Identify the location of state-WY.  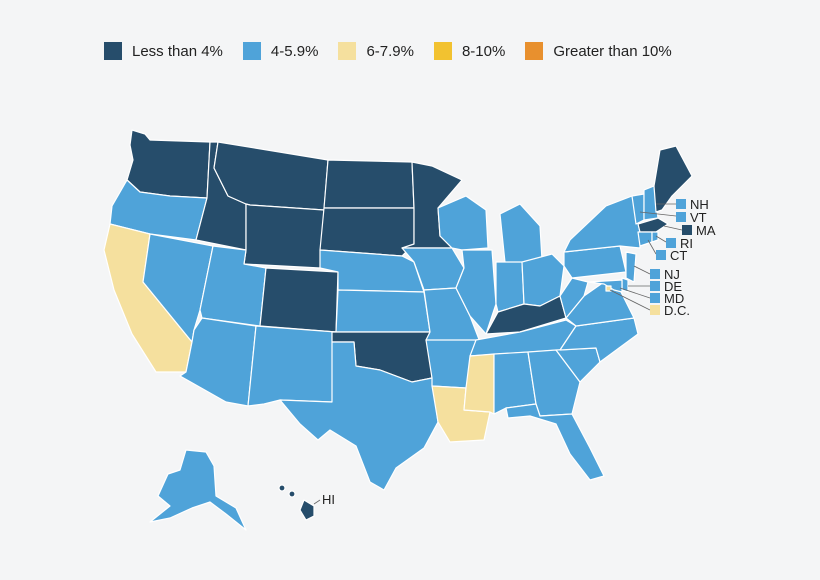
(284, 236).